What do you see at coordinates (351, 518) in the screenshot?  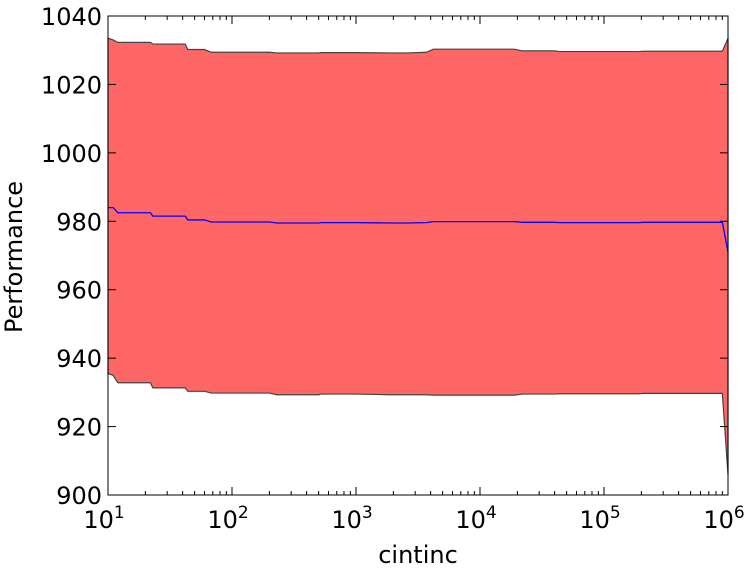 I see `x-tick-label: 10³` at bounding box center [351, 518].